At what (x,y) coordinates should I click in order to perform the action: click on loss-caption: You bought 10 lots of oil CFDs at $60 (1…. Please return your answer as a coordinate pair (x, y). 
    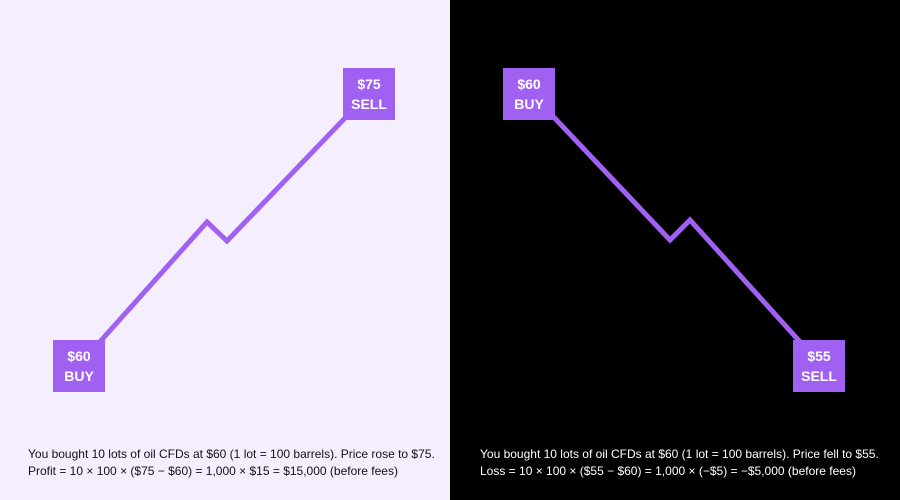
    Looking at the image, I should click on (679, 463).